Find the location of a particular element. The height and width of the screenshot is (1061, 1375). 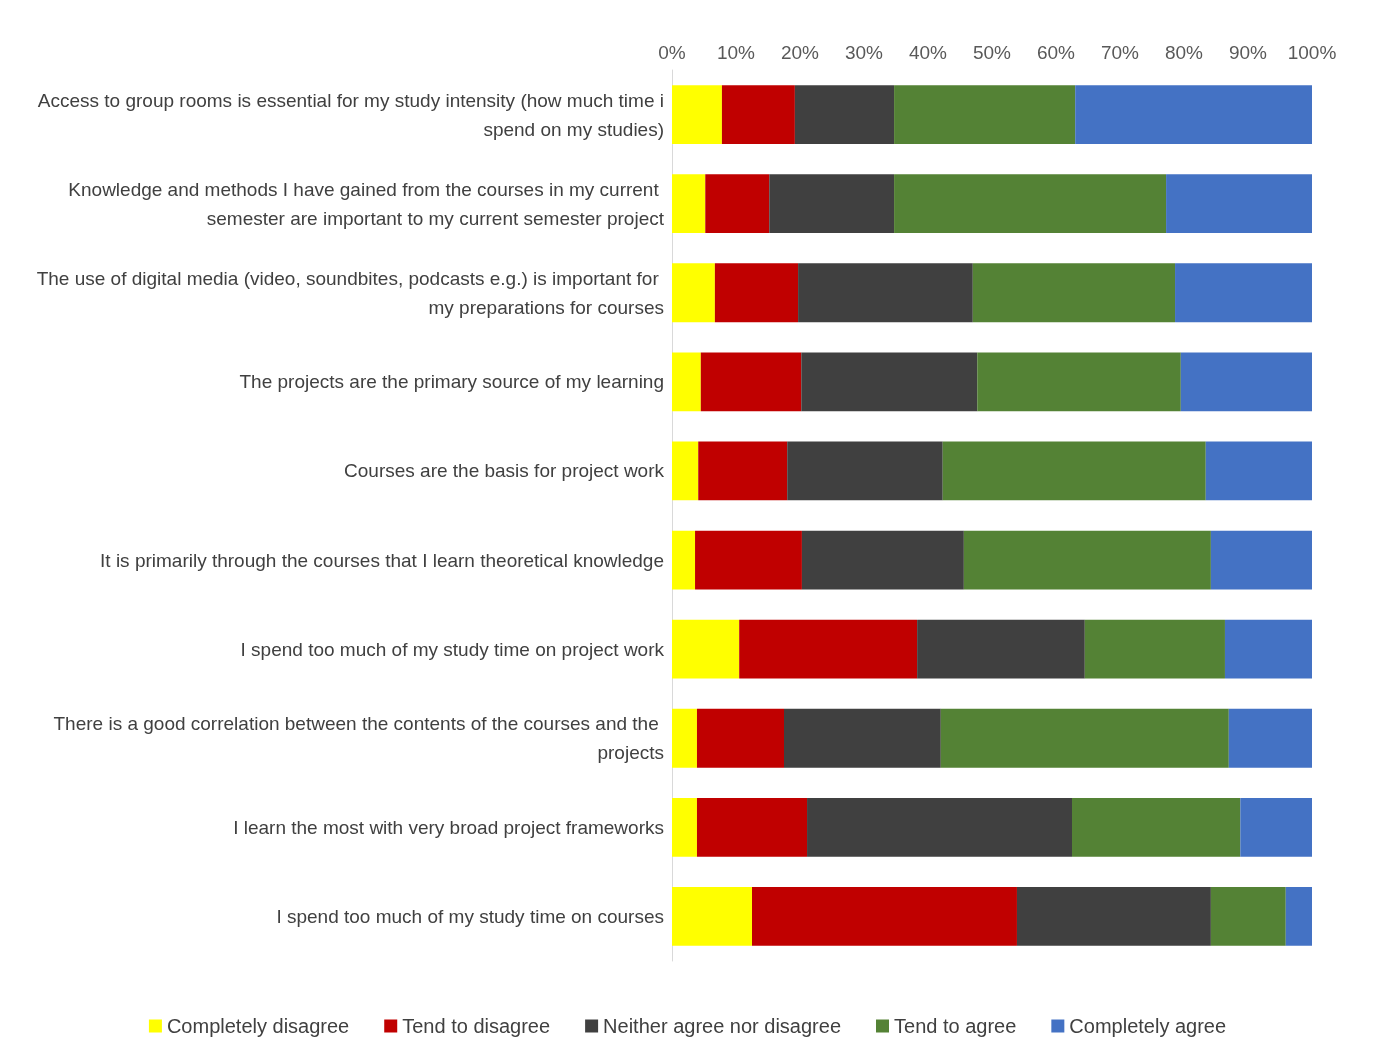

x-tick-label: 70% is located at coordinates (1120, 52).